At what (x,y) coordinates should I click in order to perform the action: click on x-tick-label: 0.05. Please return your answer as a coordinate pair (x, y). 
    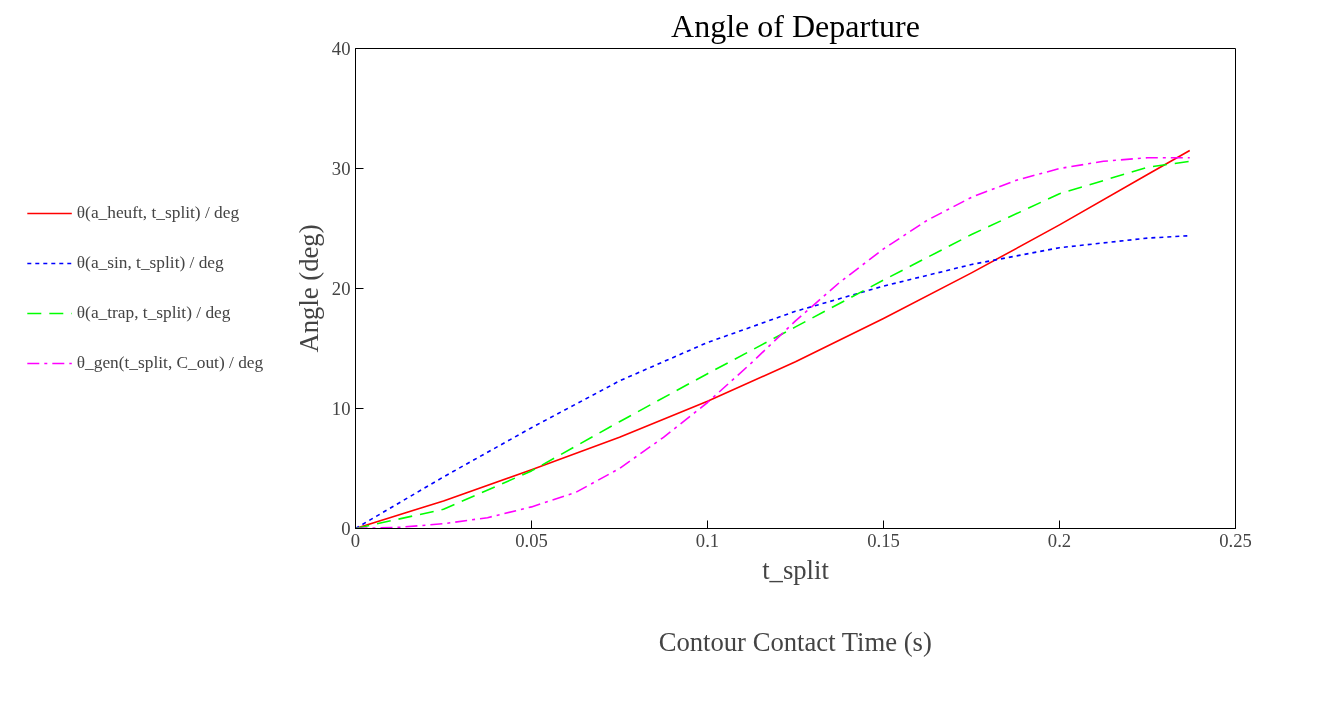
    Looking at the image, I should click on (531, 540).